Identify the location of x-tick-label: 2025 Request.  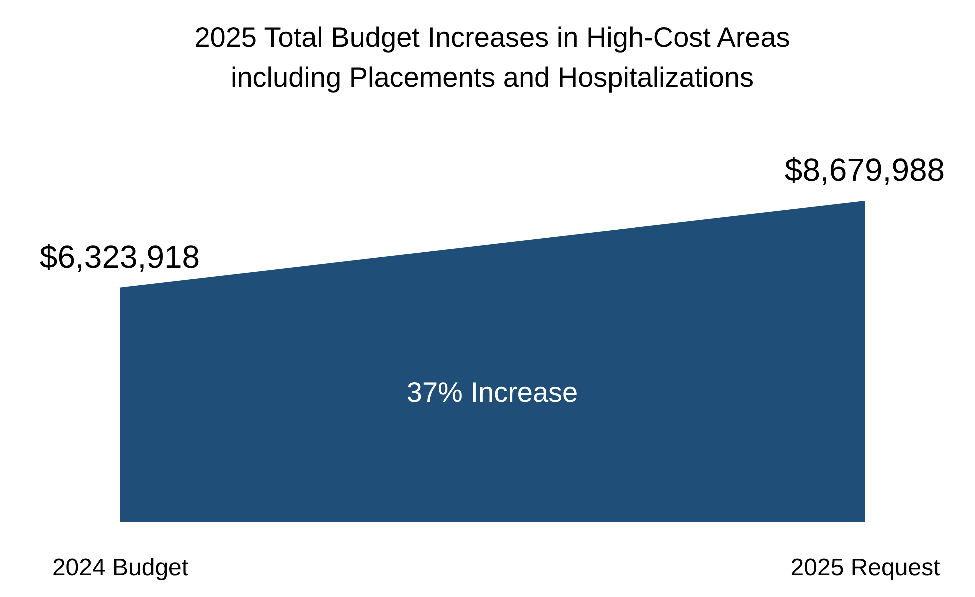
(865, 568).